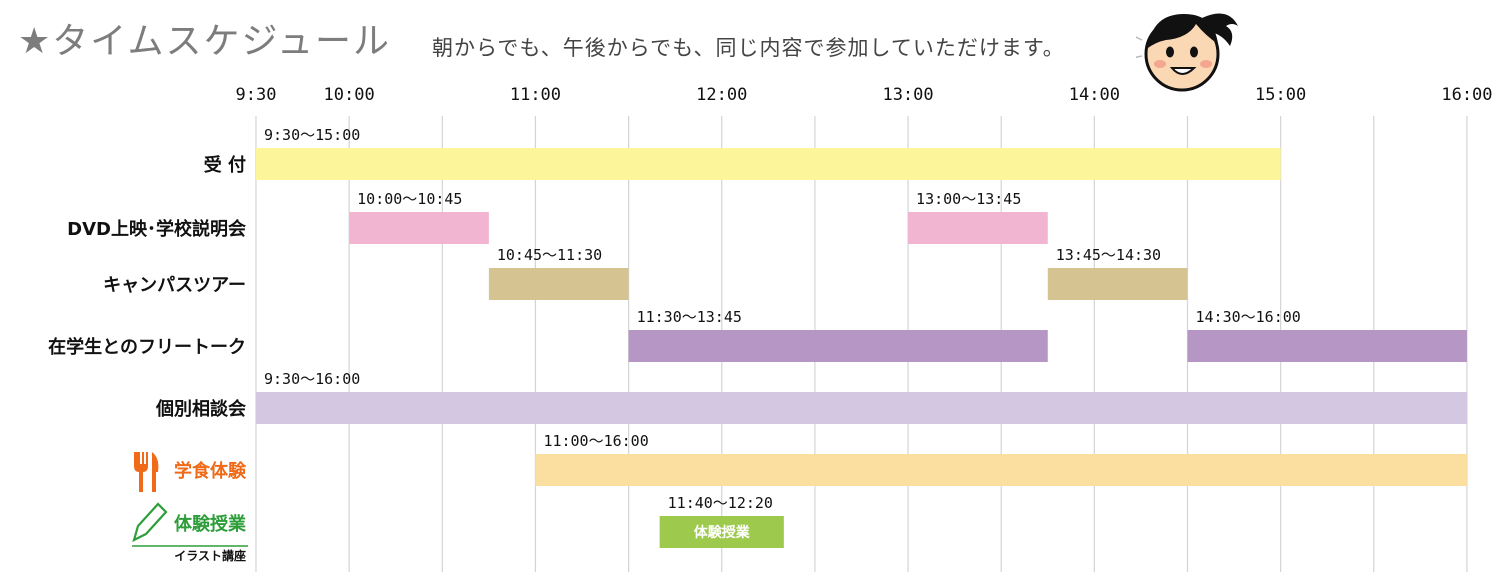  I want to click on girl-face-icon, so click(1187, 52).